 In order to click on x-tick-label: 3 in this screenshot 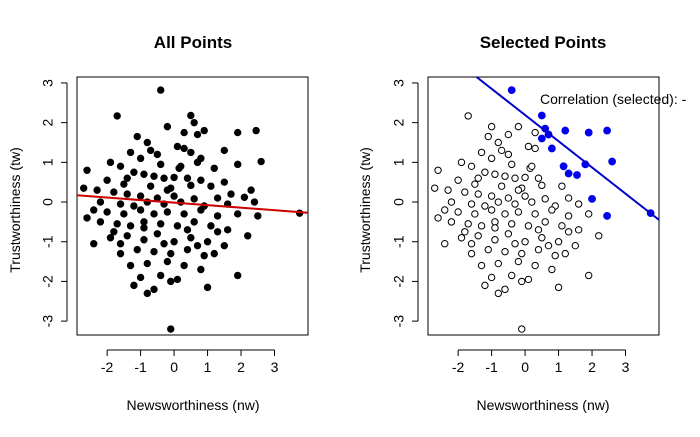, I will do `click(275, 367)`.